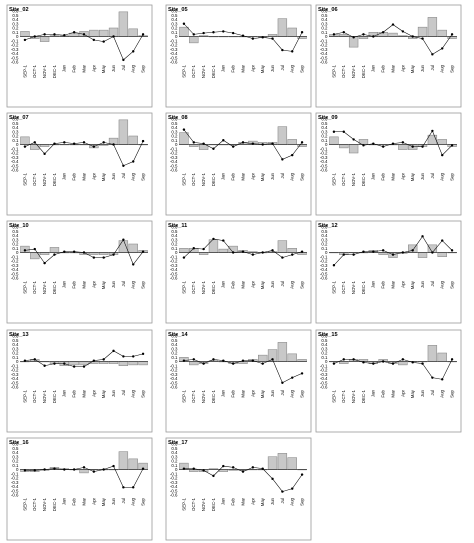  Describe the element at coordinates (422, 176) in the screenshot. I see `x-tick-label: Jun` at that location.